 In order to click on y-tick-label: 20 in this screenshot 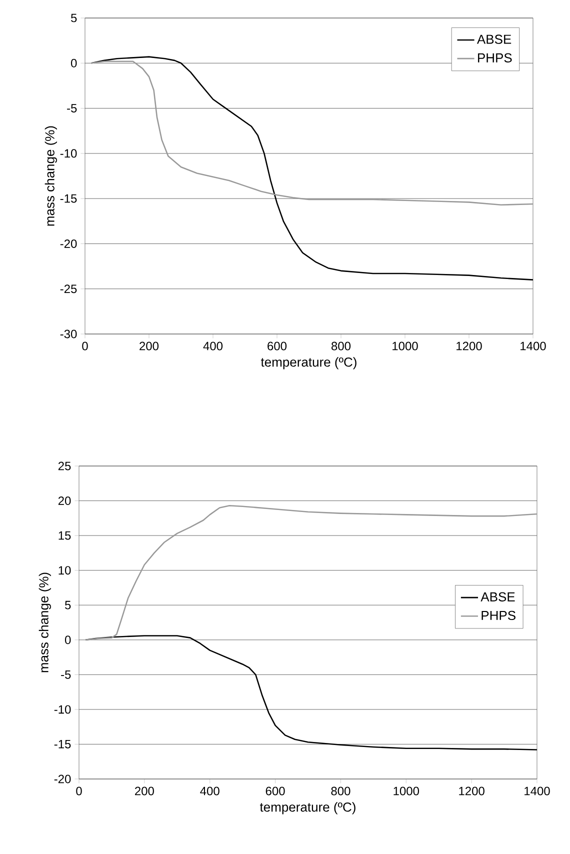, I will do `click(64, 501)`.